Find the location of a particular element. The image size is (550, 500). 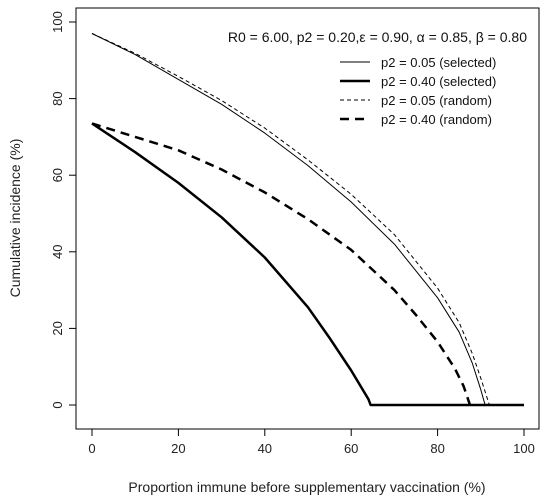

x-tick-label: 60 is located at coordinates (351, 448).